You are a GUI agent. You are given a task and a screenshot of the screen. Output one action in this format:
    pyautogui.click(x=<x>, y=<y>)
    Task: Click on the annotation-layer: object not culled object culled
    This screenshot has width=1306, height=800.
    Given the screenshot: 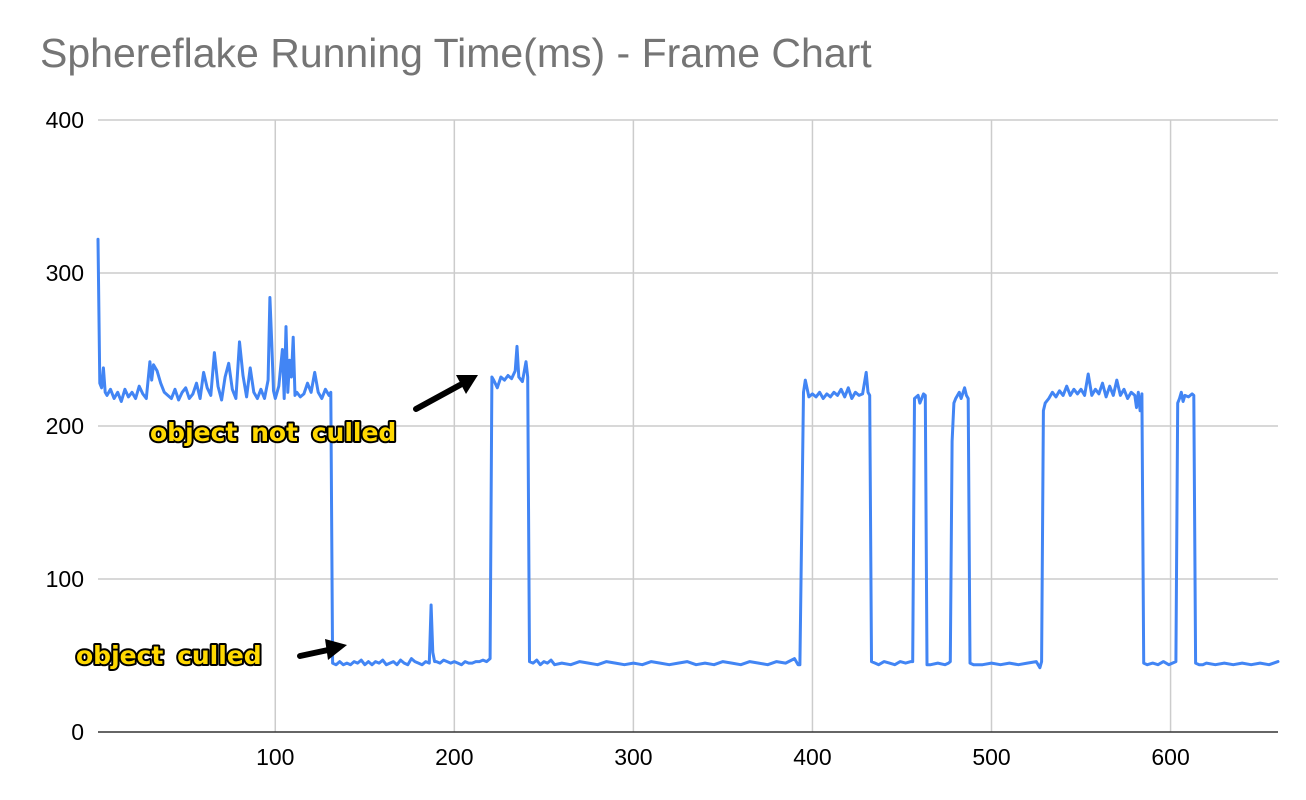 What is the action you would take?
    pyautogui.click(x=276, y=523)
    